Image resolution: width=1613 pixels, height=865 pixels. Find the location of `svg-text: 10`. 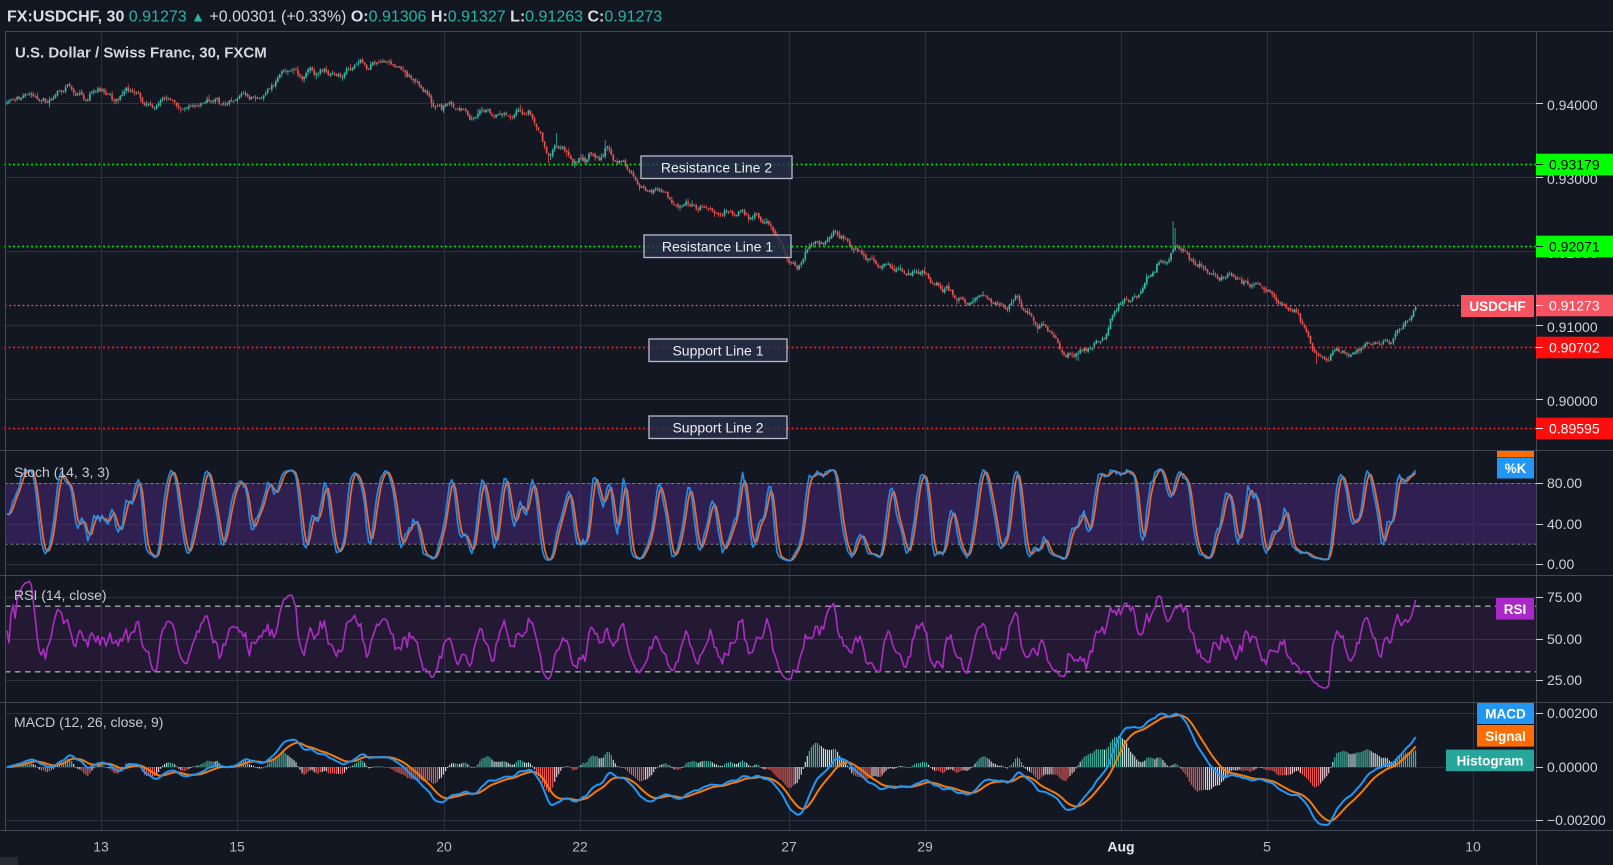

svg-text: 10 is located at coordinates (1473, 847).